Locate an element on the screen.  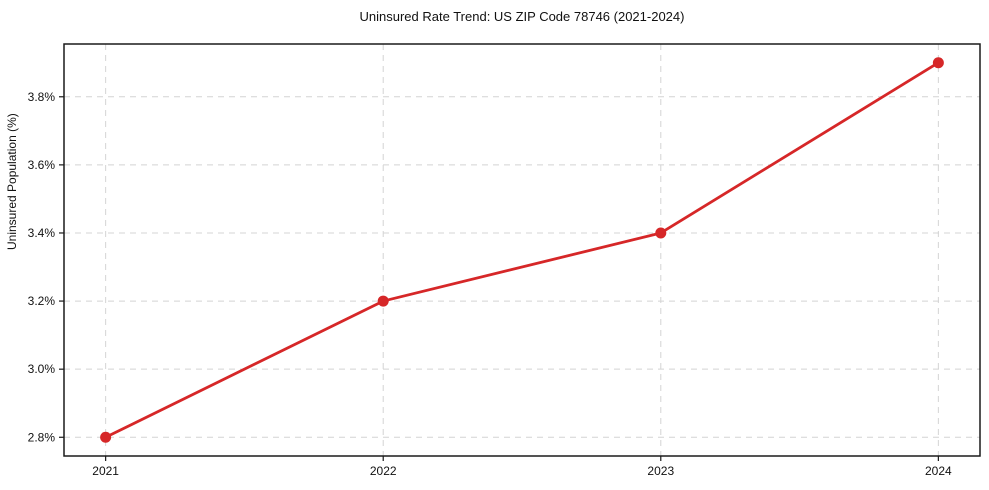
y-tick-label: 3.0% is located at coordinates (42, 369).